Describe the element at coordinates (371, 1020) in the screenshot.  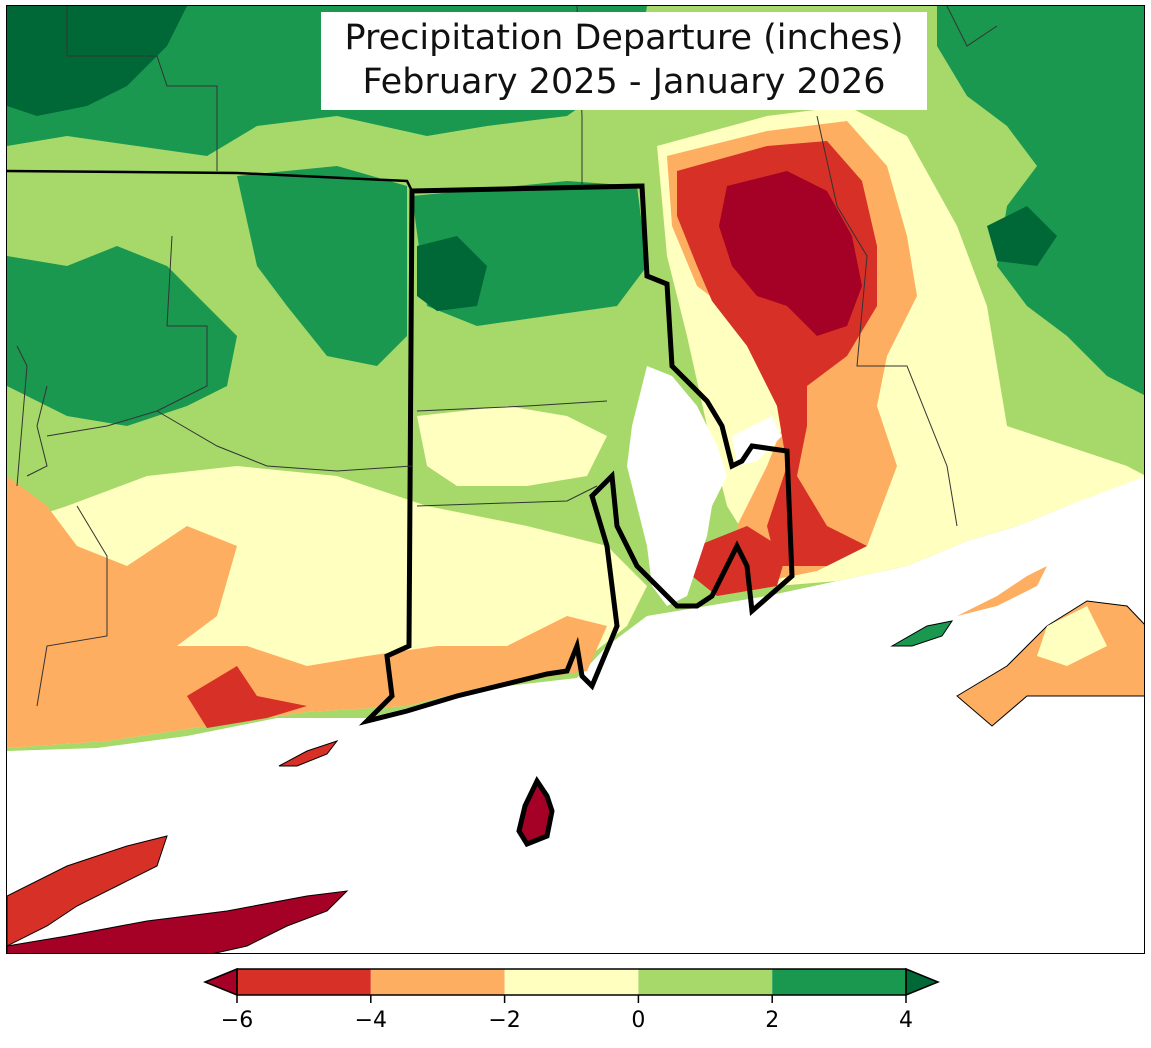
I see `colorbar-tick-label: −4` at that location.